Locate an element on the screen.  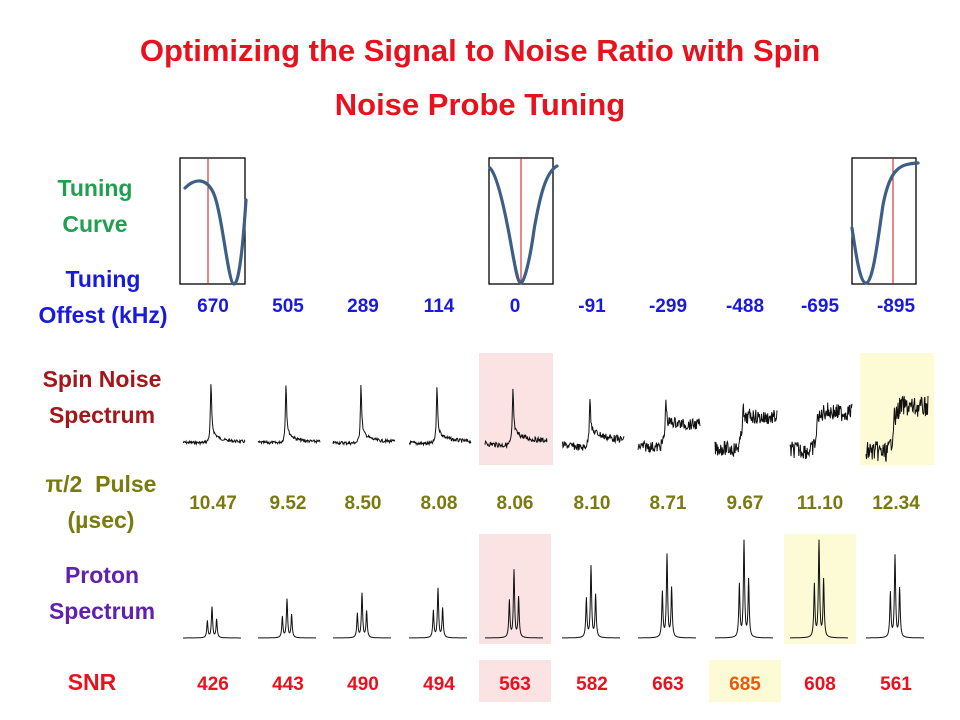
snr-value-6: 663 is located at coordinates (668, 684).